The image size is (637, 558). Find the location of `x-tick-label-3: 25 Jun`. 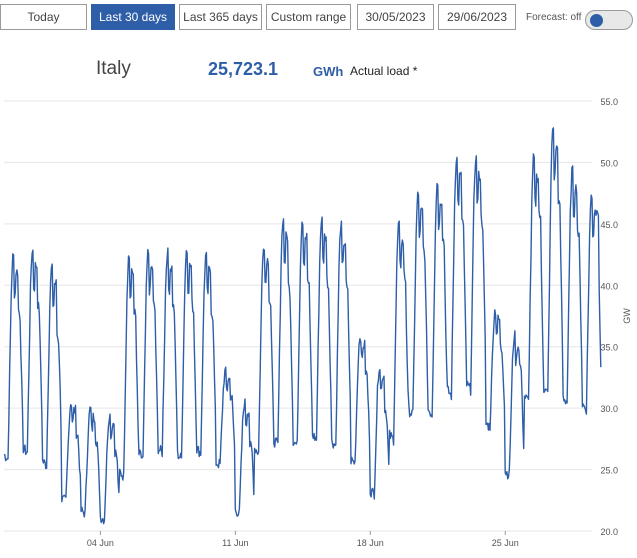

x-tick-label-3: 25 Jun is located at coordinates (505, 543).